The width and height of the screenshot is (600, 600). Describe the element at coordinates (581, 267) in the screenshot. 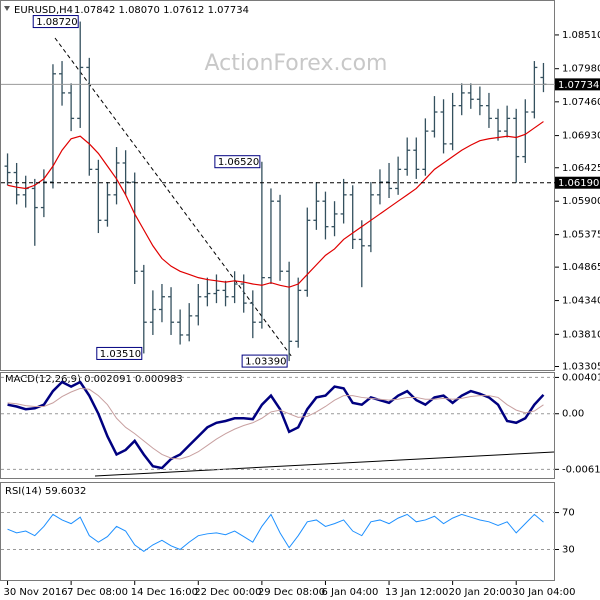

I see `y-tick-label: 1.04865` at that location.